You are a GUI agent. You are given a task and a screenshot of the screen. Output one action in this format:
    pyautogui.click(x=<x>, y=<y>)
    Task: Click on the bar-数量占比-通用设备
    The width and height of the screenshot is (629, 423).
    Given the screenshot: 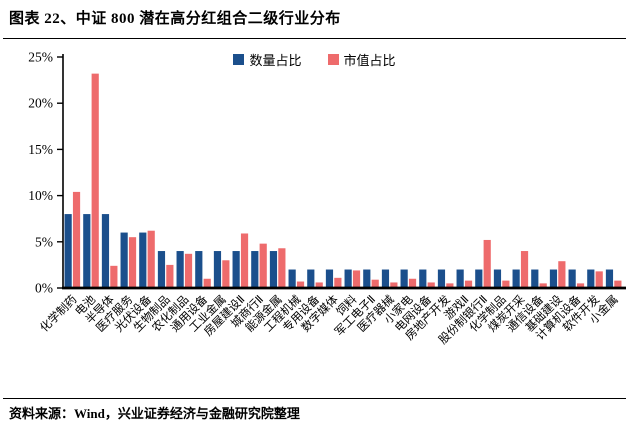 What is the action you would take?
    pyautogui.click(x=199, y=269)
    